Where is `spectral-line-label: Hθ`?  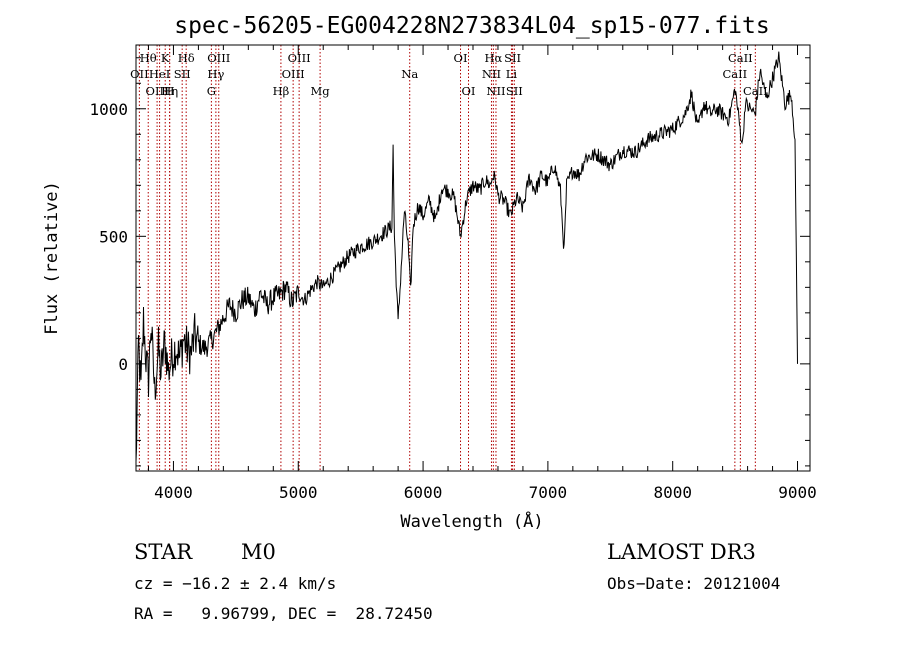
spectral-line-label: Hθ is located at coordinates (148, 58).